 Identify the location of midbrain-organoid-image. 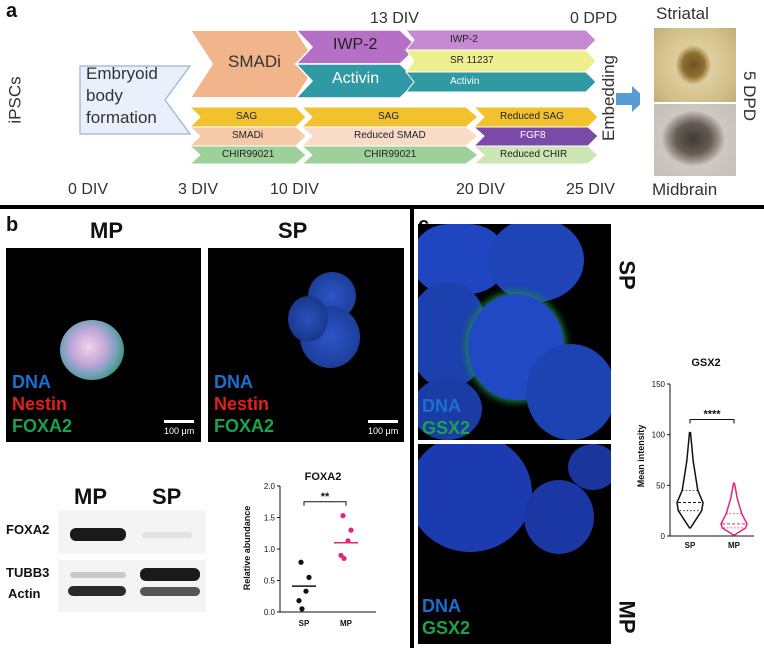
(695, 140).